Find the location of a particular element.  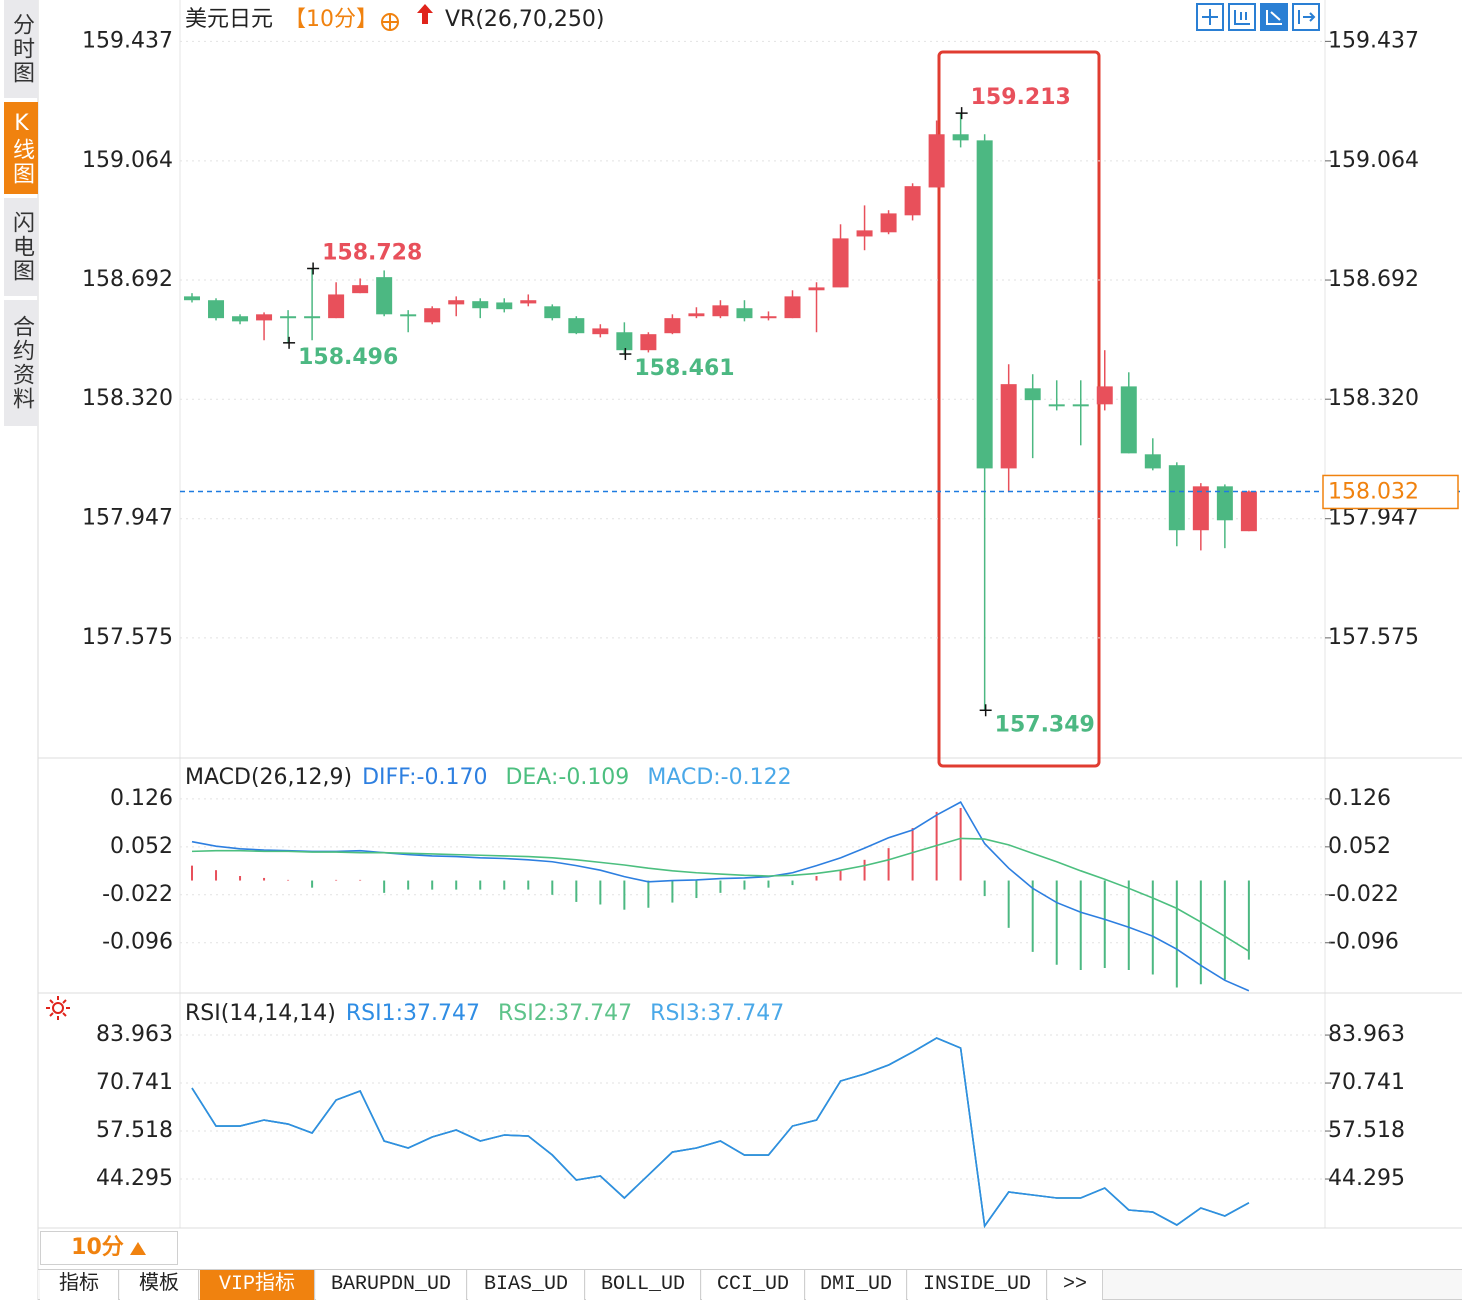

y-tick-label: 0.052 is located at coordinates (141, 846).